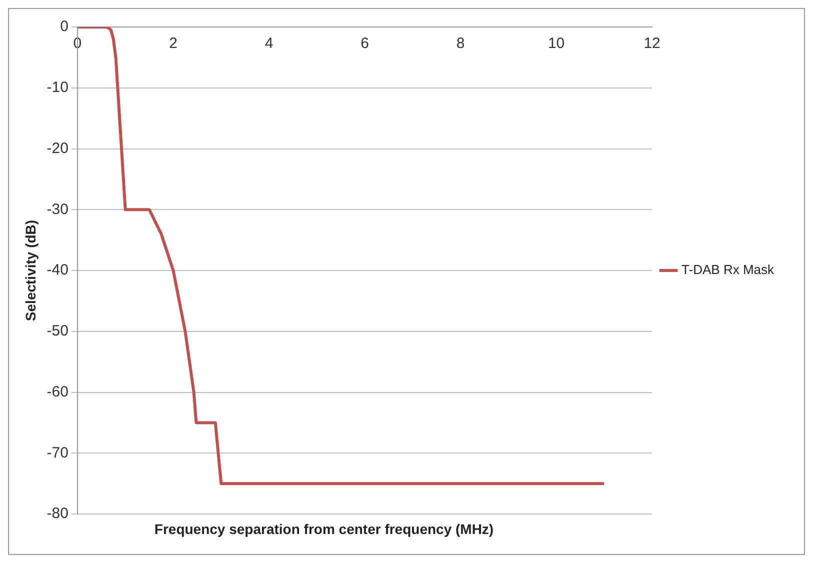 The image size is (813, 563). What do you see at coordinates (269, 43) in the screenshot?
I see `x-tick-label: 4` at bounding box center [269, 43].